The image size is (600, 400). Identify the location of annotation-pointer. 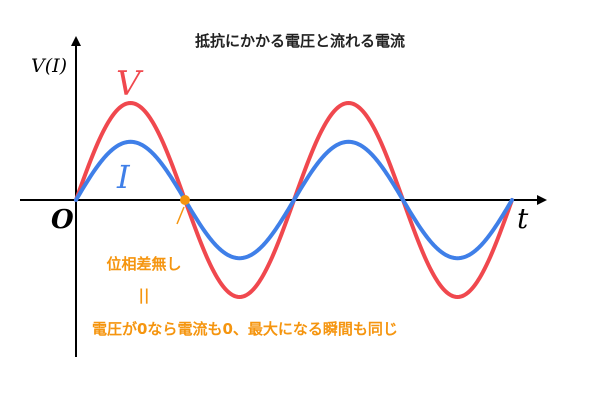
(180, 215).